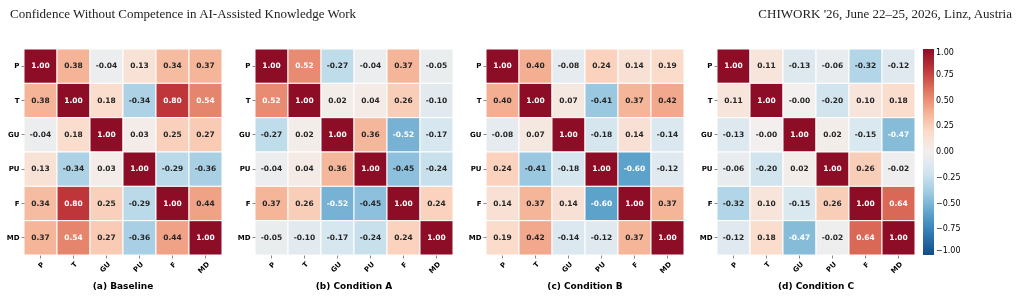 The image size is (1022, 301). Describe the element at coordinates (948, 203) in the screenshot. I see `color-bar-label: −0.50` at that location.